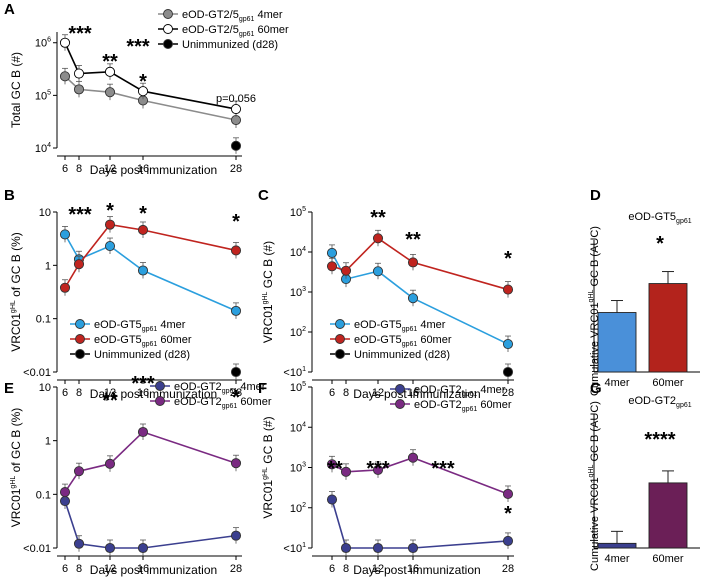 This screenshot has height=585, width=722. I want to click on x-tick-label: 4mer, so click(616, 383).